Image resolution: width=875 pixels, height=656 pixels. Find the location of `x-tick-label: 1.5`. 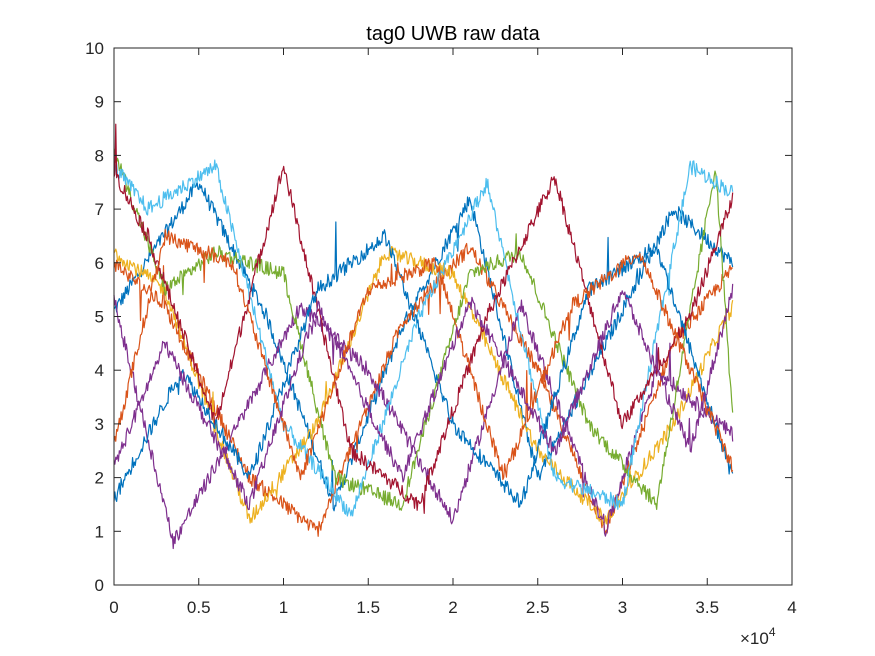

x-tick-label: 1.5 is located at coordinates (368, 607).